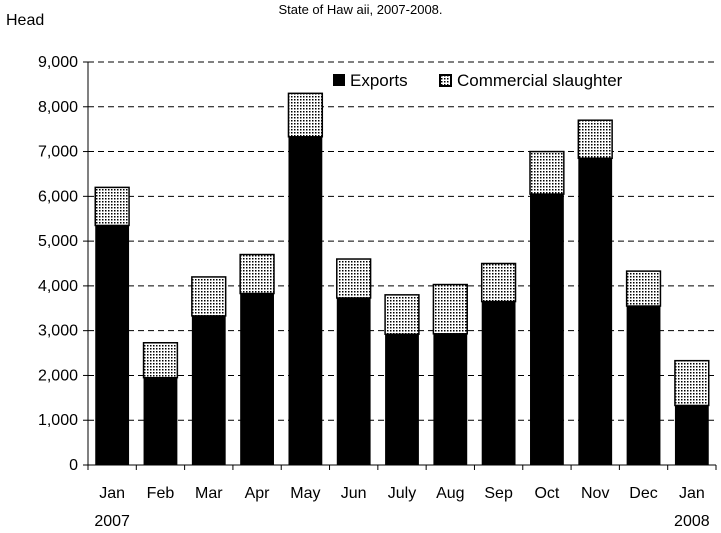  Describe the element at coordinates (445, 80) in the screenshot. I see `legend-swatch-commercial-slaughter` at that location.